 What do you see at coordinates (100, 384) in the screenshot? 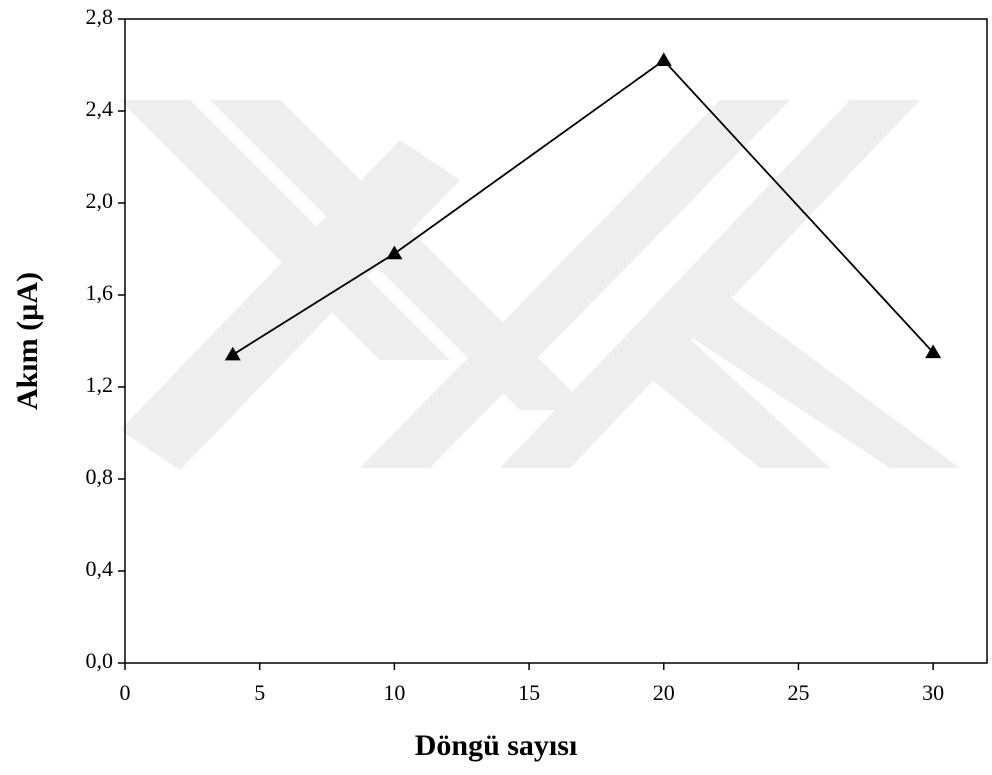
I see `y-tick-label: 1,2` at bounding box center [100, 384].